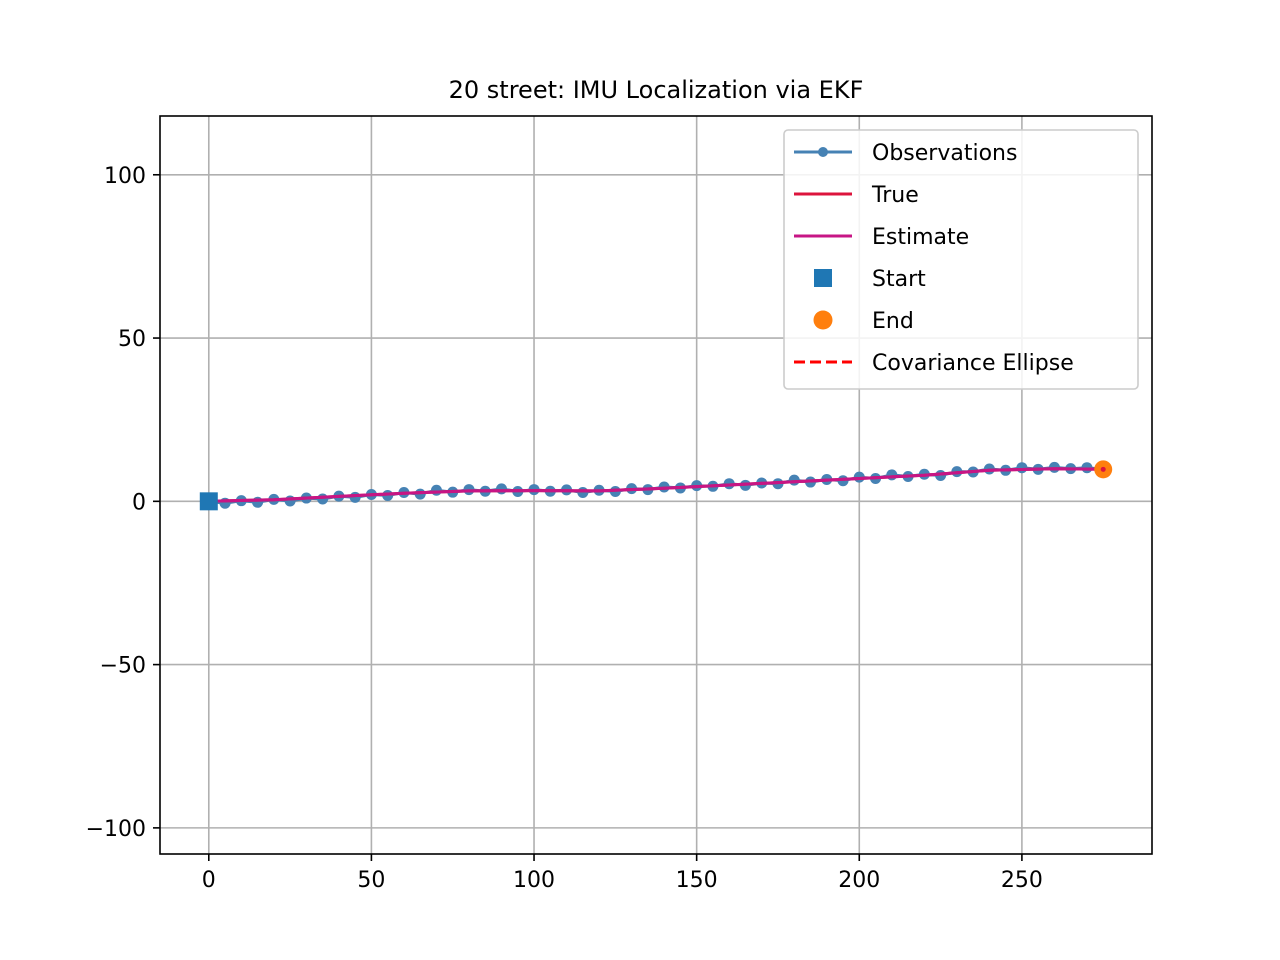  What do you see at coordinates (893, 321) in the screenshot?
I see `legend-end-label: End` at bounding box center [893, 321].